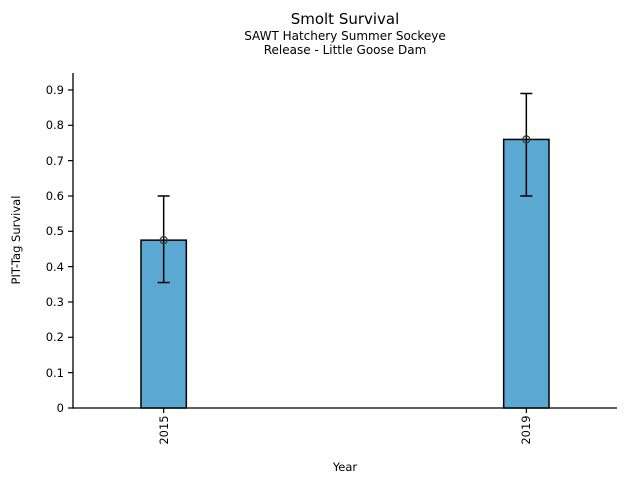 The width and height of the screenshot is (640, 480). I want to click on y-tick-label: 0.3, so click(54, 301).